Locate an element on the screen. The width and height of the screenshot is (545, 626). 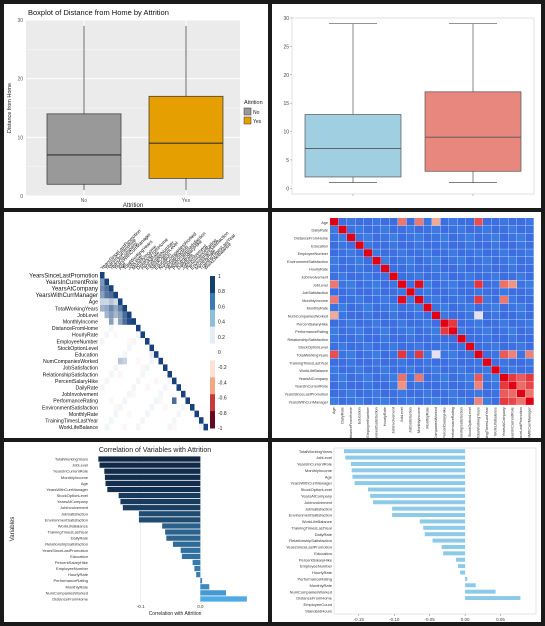
row-label: MonthlyIncome is located at coordinates (315, 301).